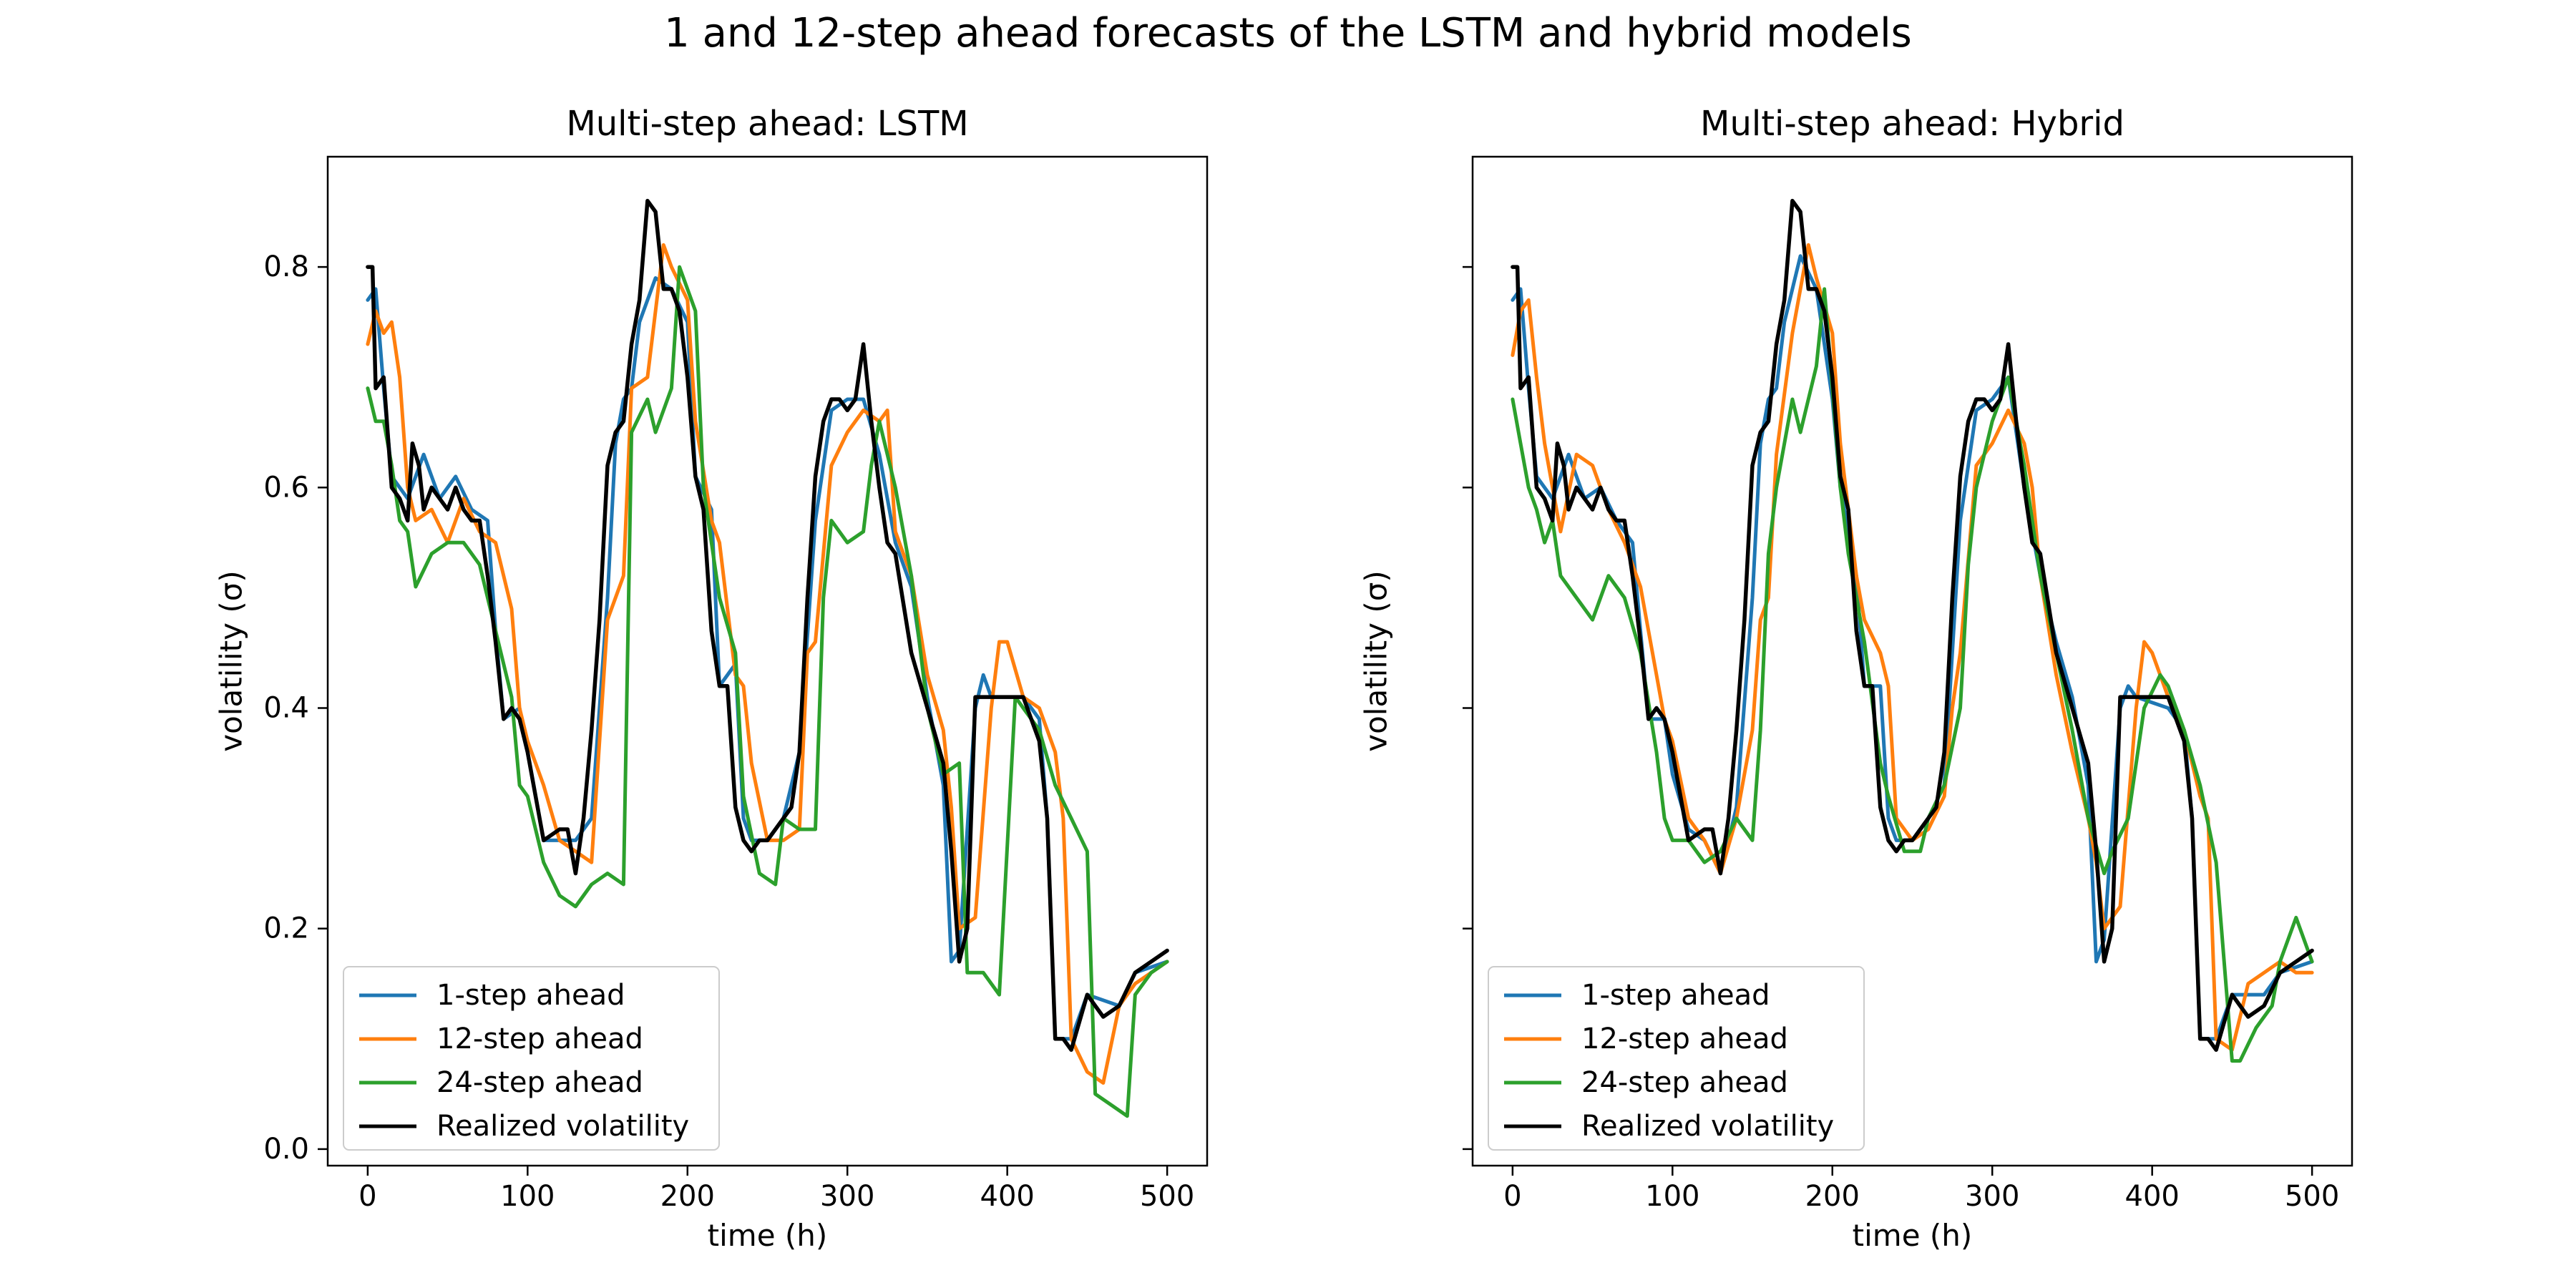 This screenshot has width=2576, height=1288. I want to click on lstm-x-tick-label: 100, so click(527, 1196).